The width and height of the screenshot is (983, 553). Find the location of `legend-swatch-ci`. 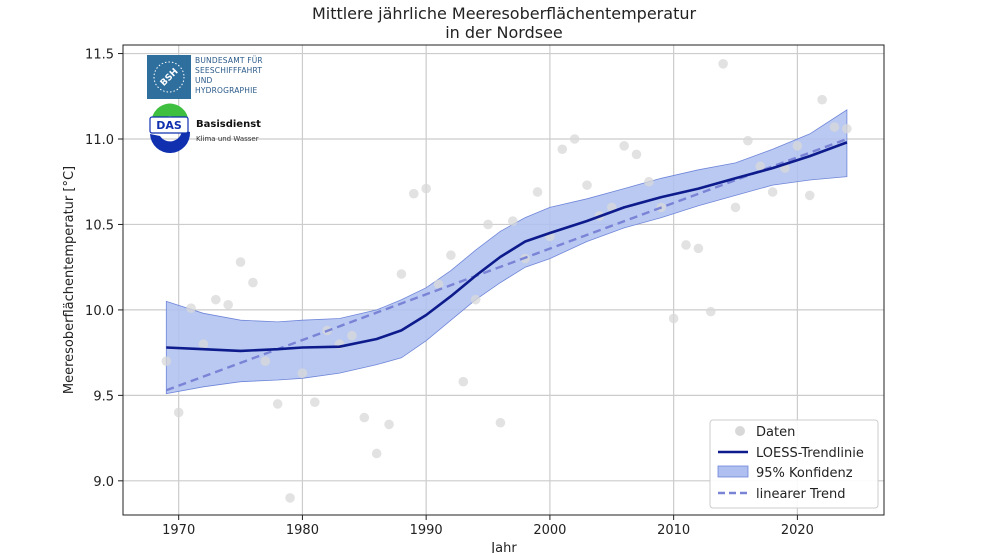

legend-swatch-ci is located at coordinates (733, 471).